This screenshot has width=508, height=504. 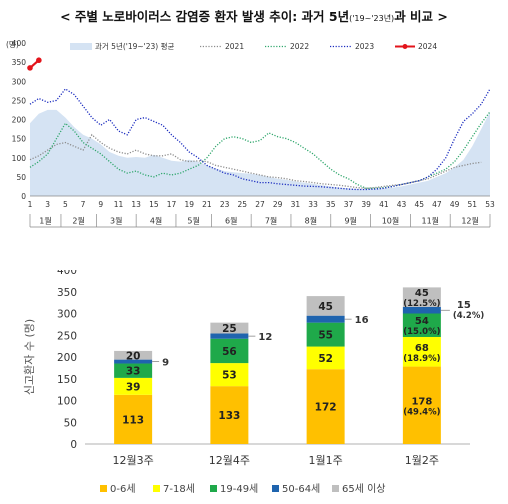 What do you see at coordinates (19, 62) in the screenshot?
I see `y-tick-label: 350` at bounding box center [19, 62].